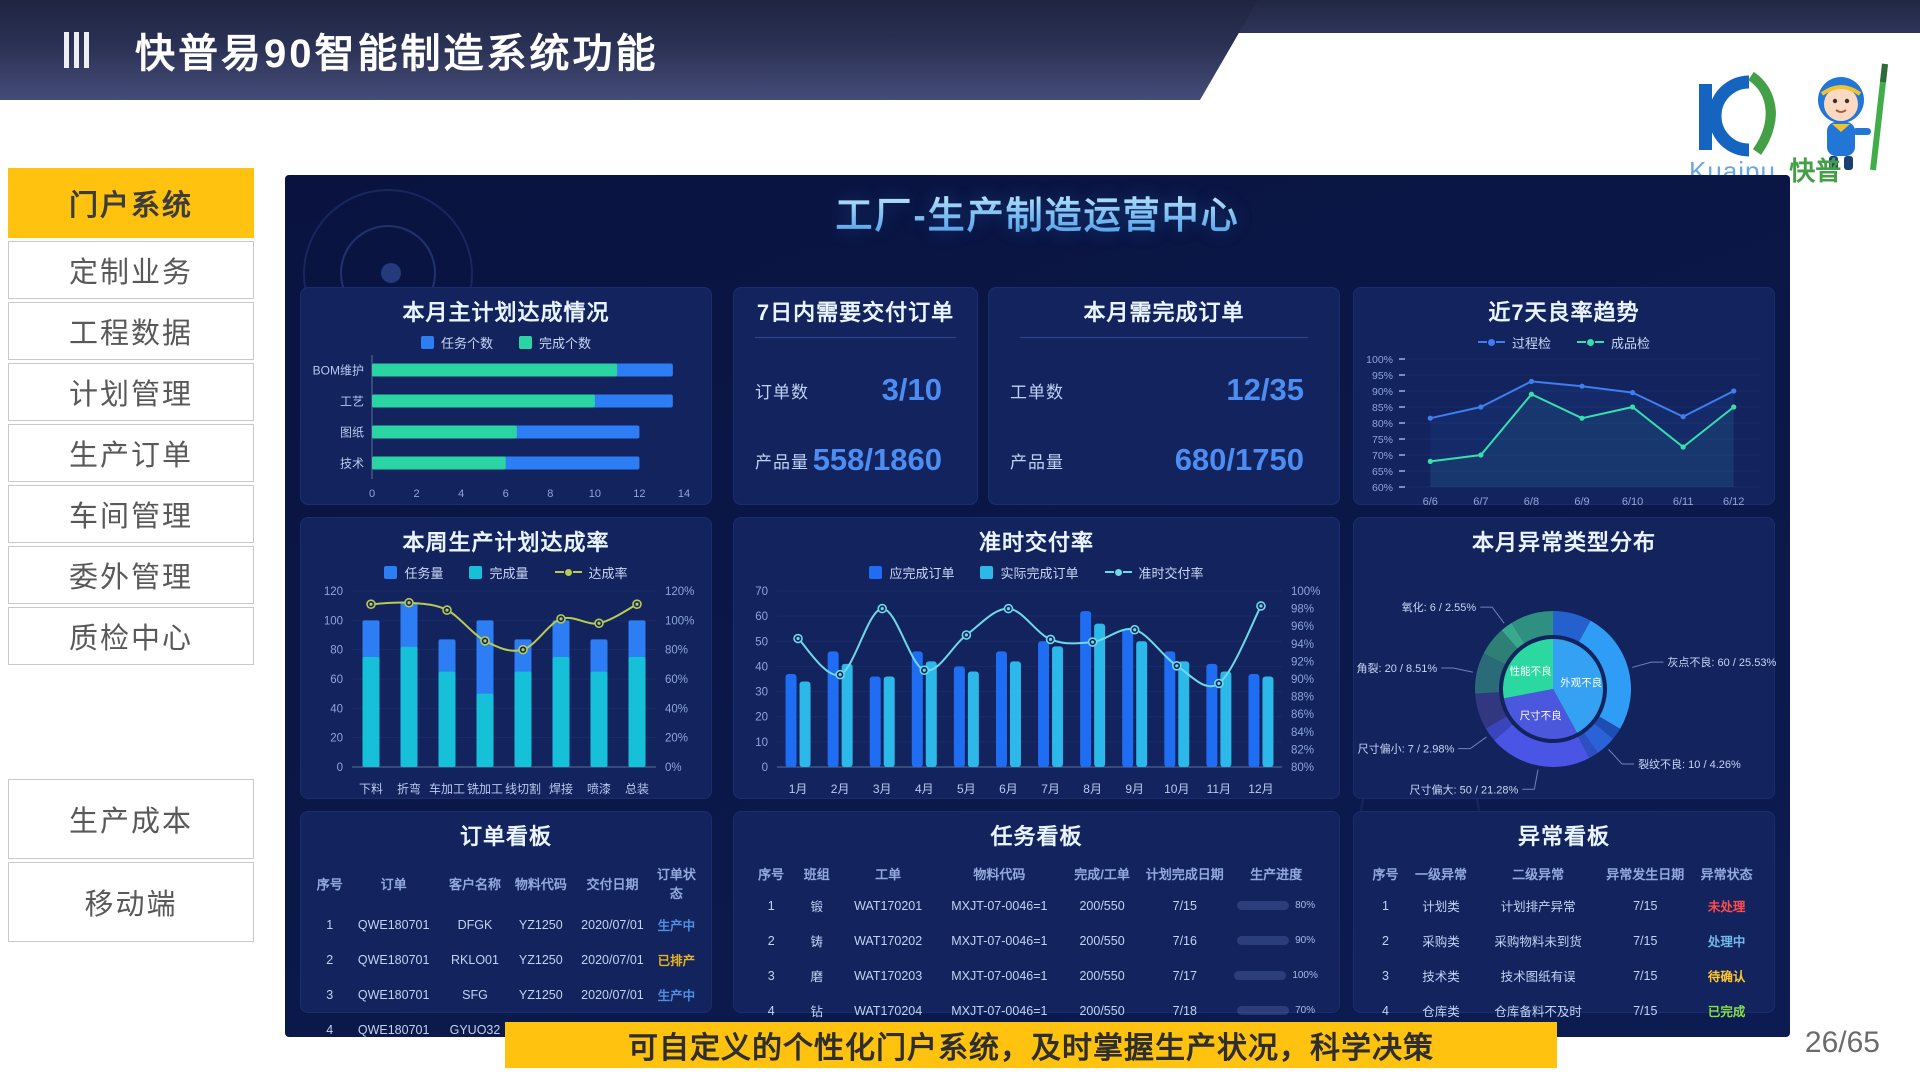  I want to click on table-cell: 80%, so click(1275, 905).